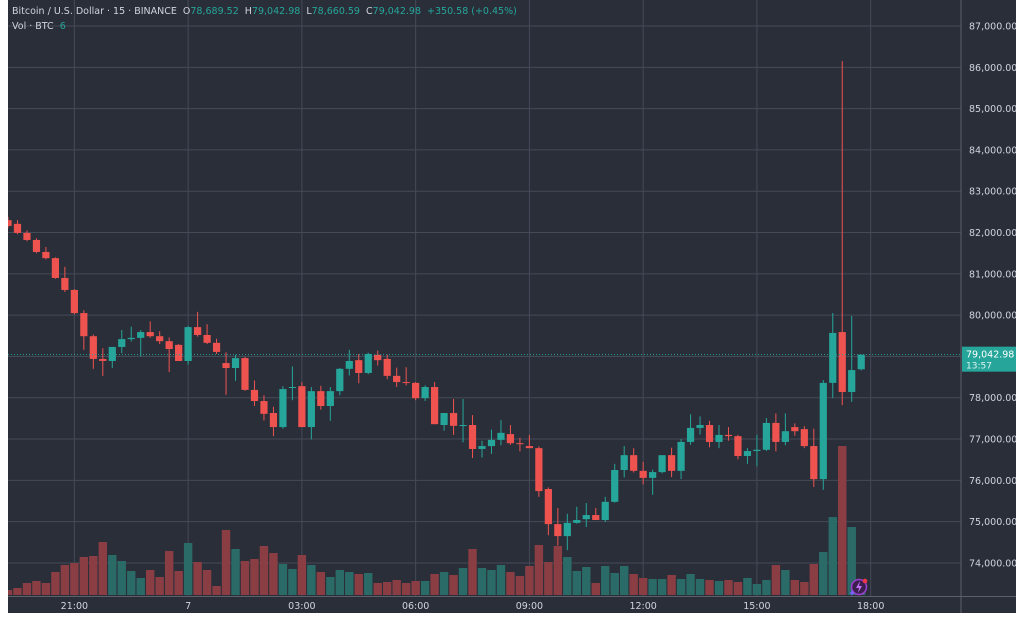 This screenshot has width=1024, height=619. Describe the element at coordinates (94, 11) in the screenshot. I see `symbol-title: Bitcoin / U.S. Dollar · 15 · BINANCE` at that location.